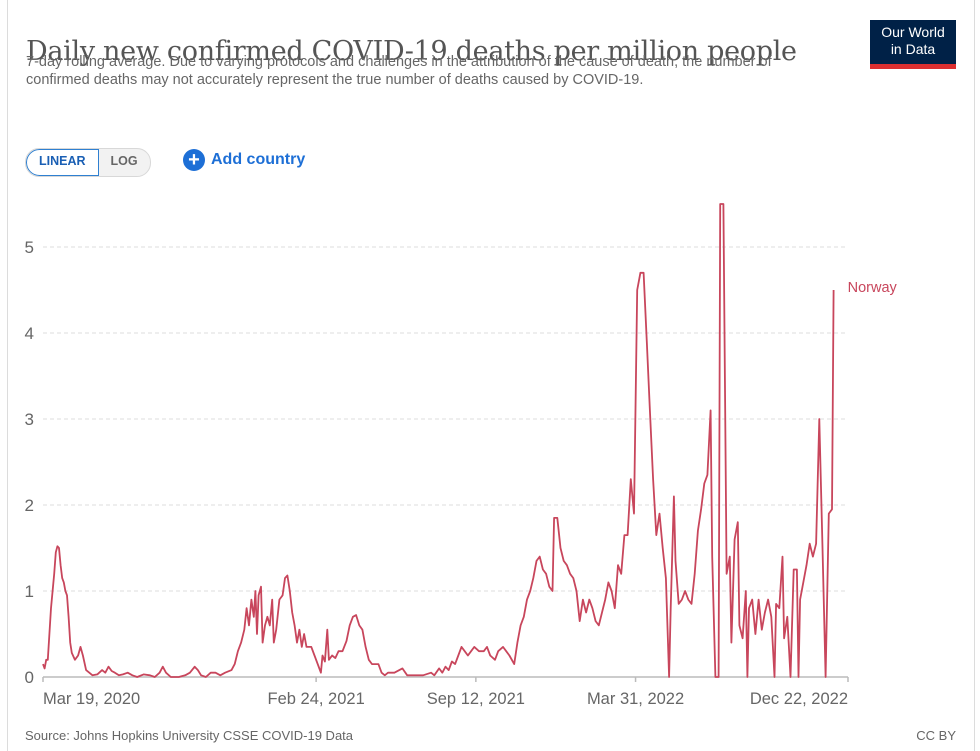 This screenshot has height=751, width=980. What do you see at coordinates (29, 419) in the screenshot?
I see `y-tick-label: 3` at bounding box center [29, 419].